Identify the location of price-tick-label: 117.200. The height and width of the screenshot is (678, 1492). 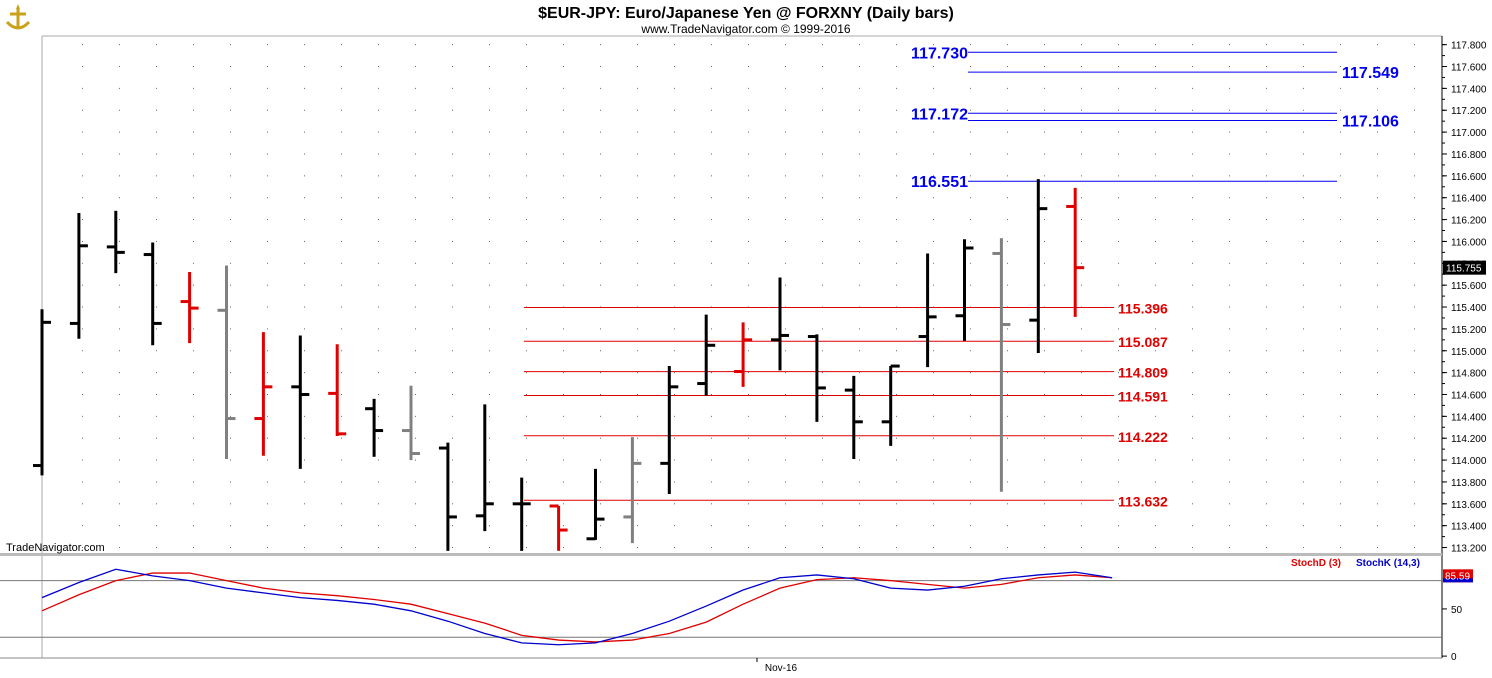
(1469, 111).